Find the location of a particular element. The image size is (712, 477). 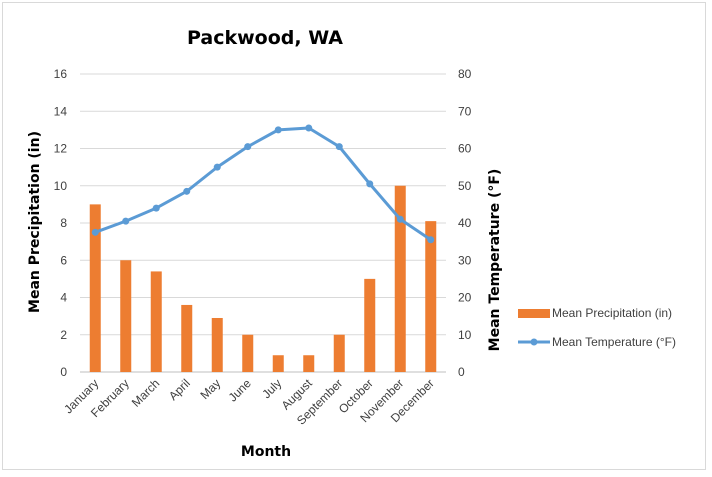

left-tick-label: 16 is located at coordinates (61, 74).